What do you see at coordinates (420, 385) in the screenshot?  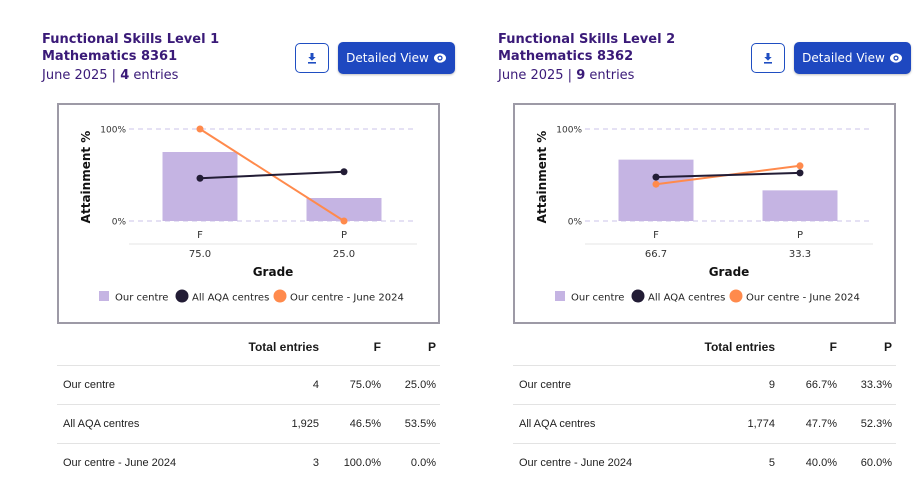 I see `row-p: 25.0%` at bounding box center [420, 385].